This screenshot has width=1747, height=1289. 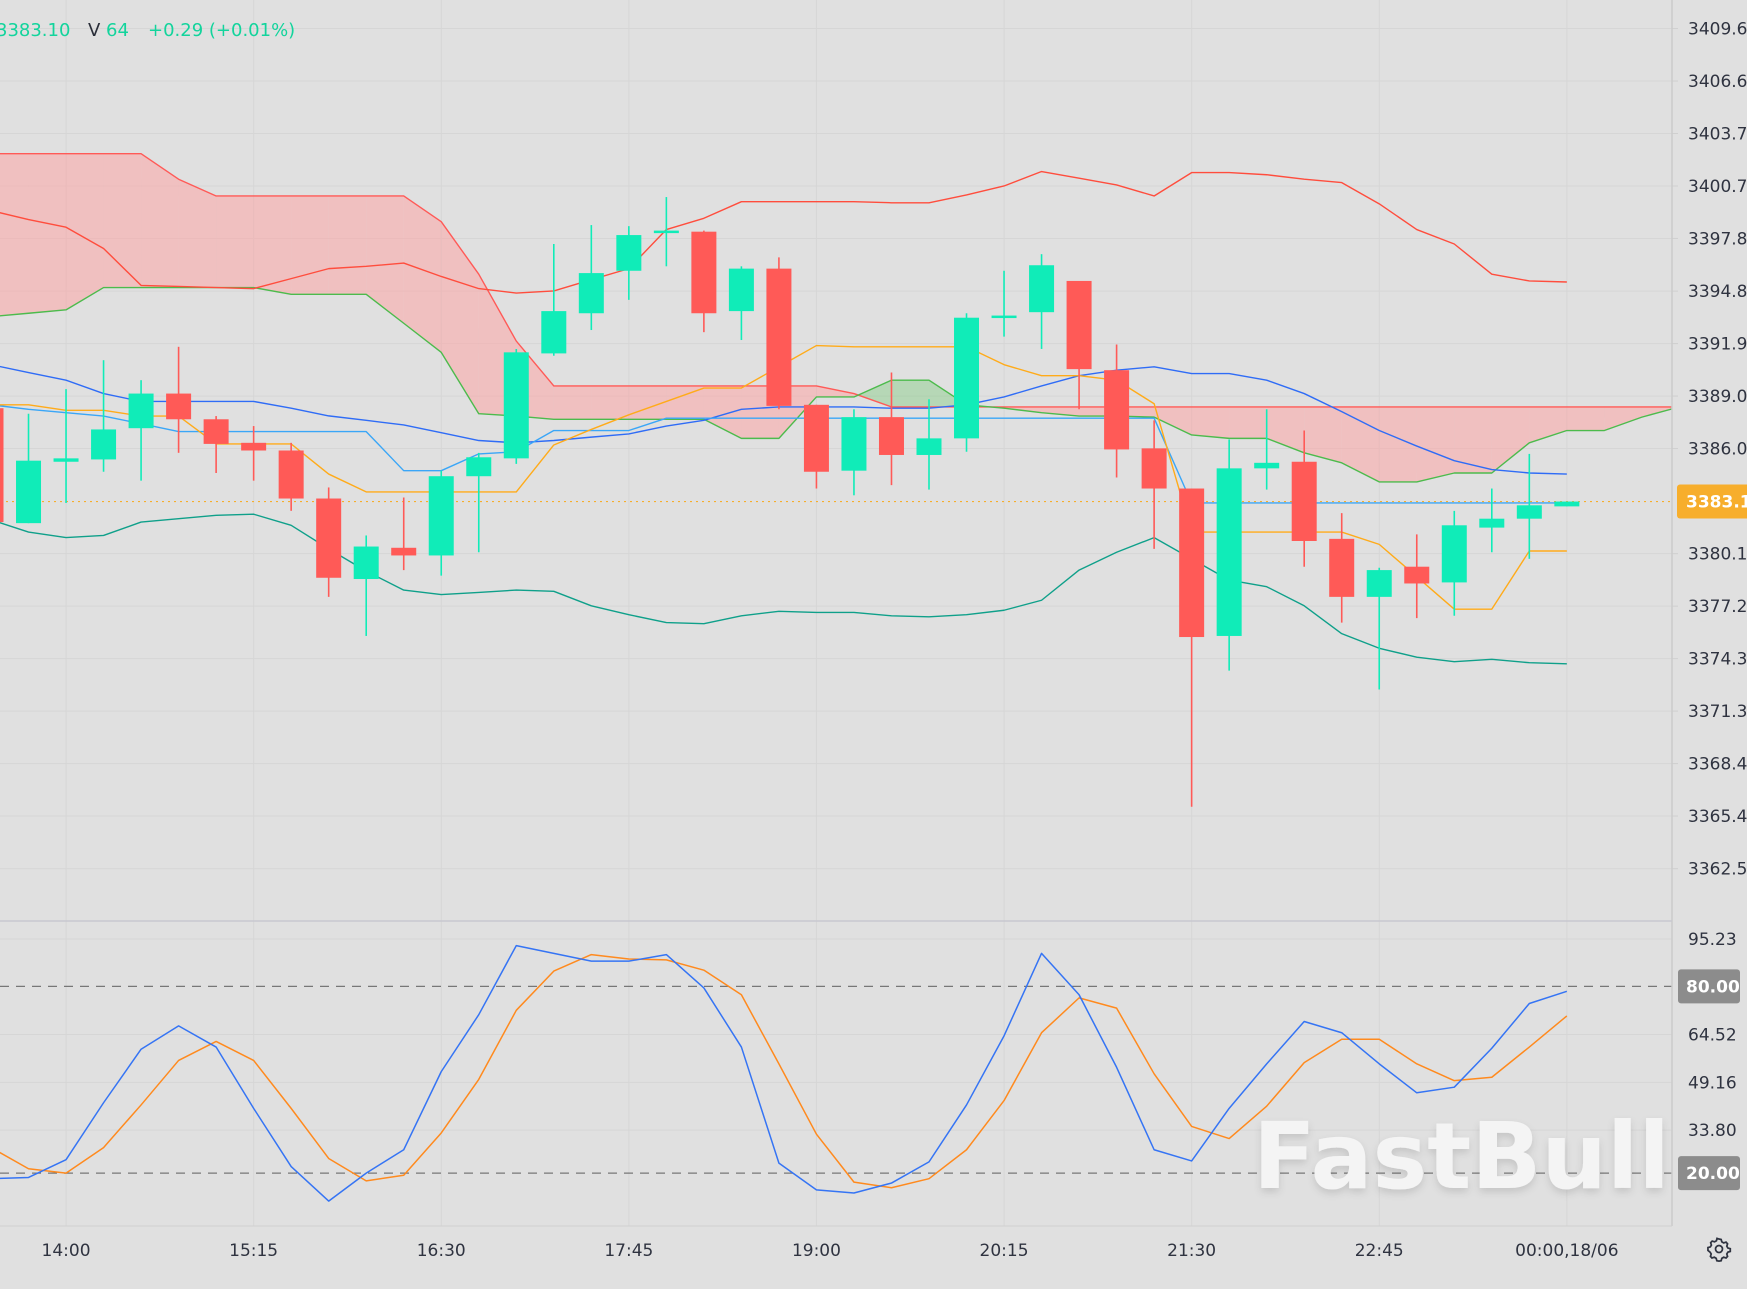 I want to click on stoch-level-label: 80.00, so click(x=1713, y=987).